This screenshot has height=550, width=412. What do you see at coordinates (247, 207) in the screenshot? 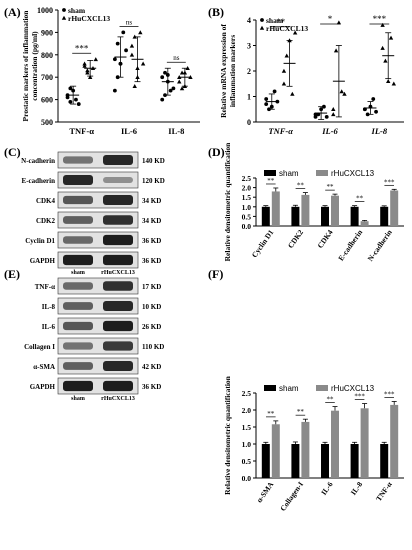
I see `y-tick-label: 1.0` at bounding box center [247, 207].